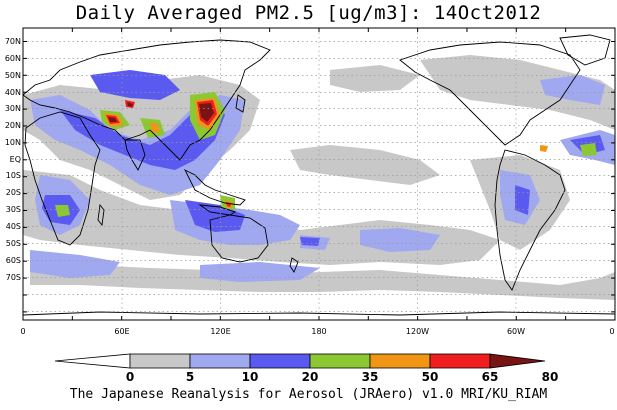 The height and width of the screenshot is (410, 617). Describe the element at coordinates (130, 377) in the screenshot. I see `colorbar-label: 0` at that location.